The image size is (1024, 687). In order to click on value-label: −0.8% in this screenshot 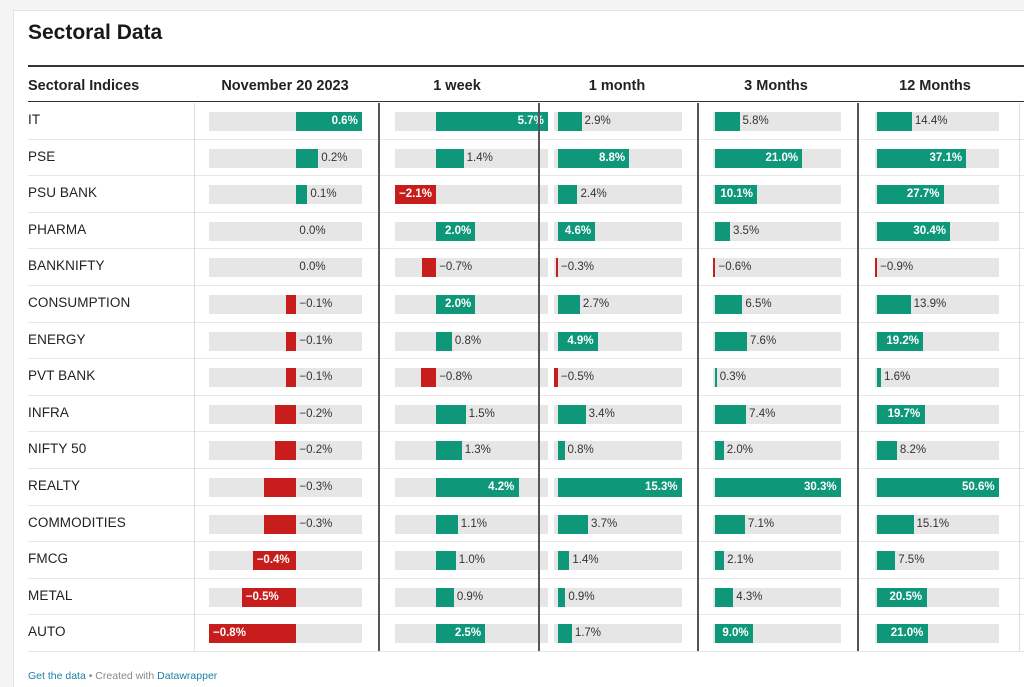, I will do `click(456, 377)`.